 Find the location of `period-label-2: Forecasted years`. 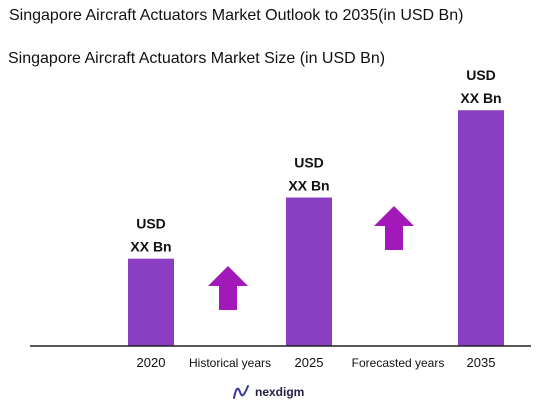

period-label-2: Forecasted years is located at coordinates (398, 363).